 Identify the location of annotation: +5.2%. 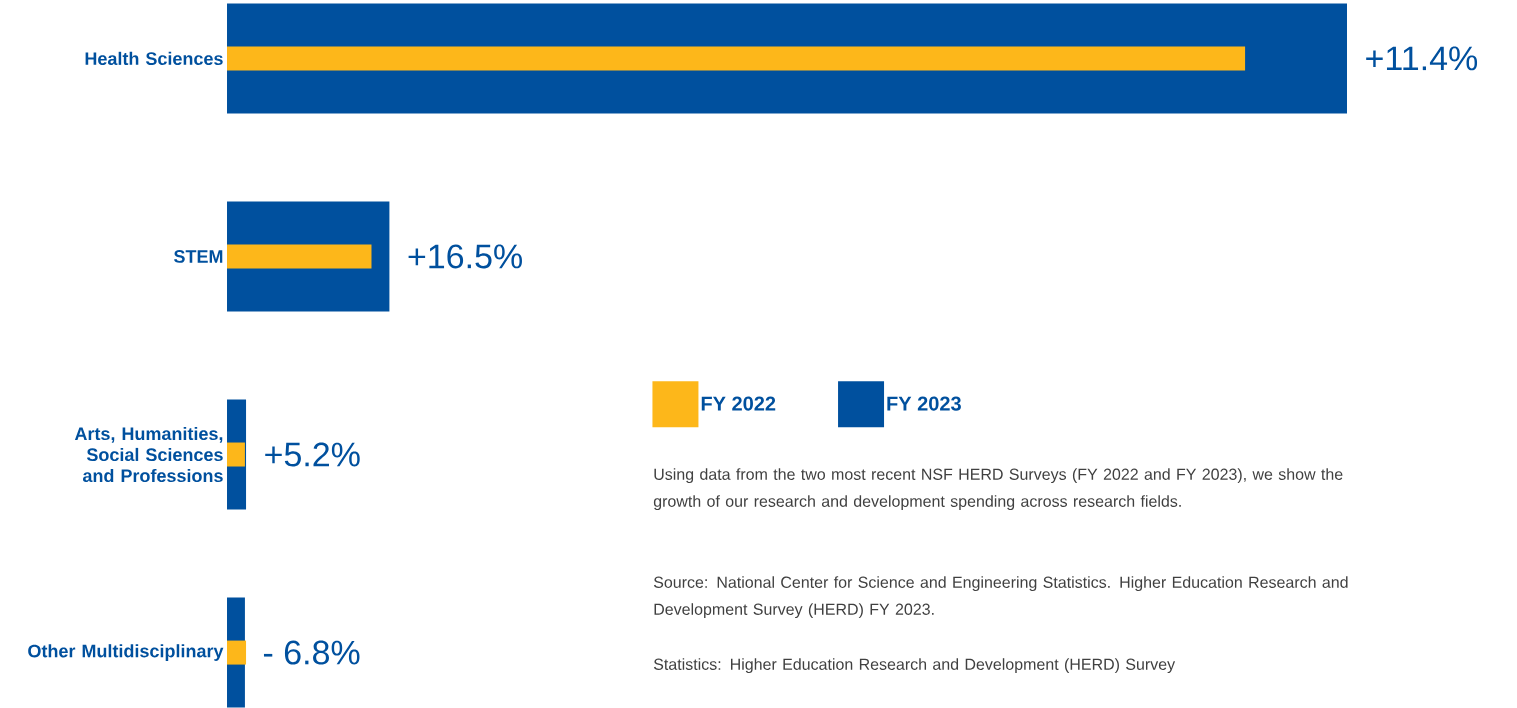
(312, 454).